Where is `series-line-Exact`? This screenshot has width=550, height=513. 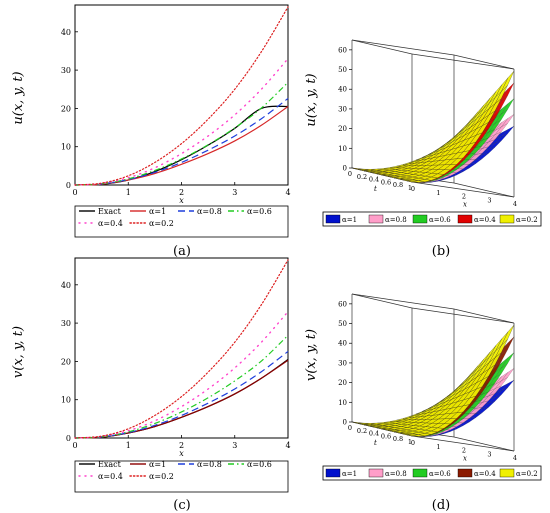
series-line-Exact is located at coordinates (181, 398).